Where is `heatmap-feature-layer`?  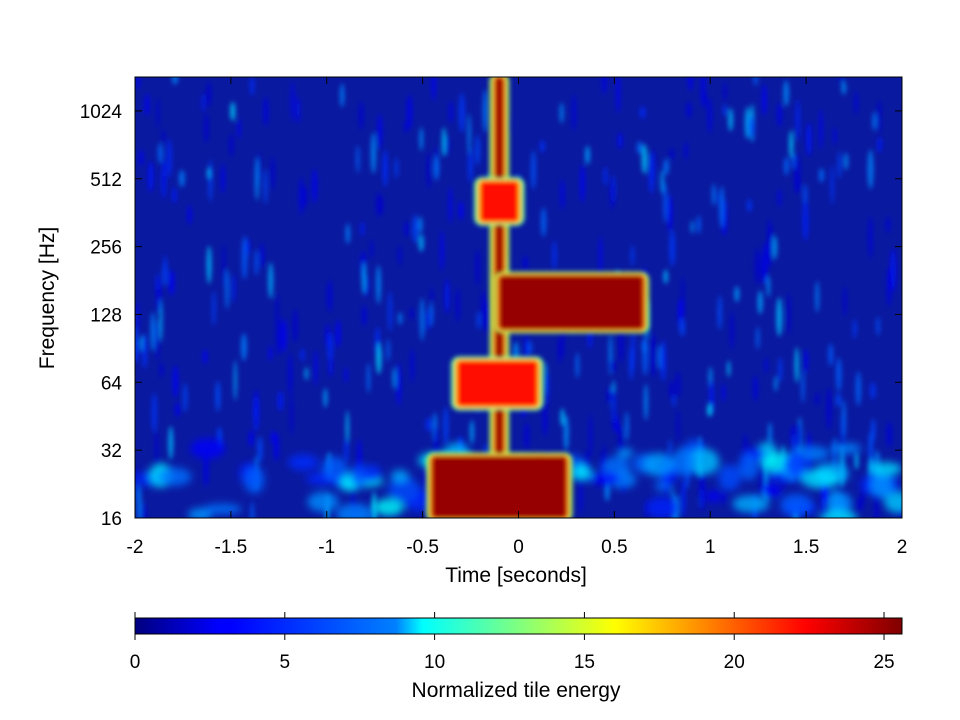 heatmap-feature-layer is located at coordinates (538, 297).